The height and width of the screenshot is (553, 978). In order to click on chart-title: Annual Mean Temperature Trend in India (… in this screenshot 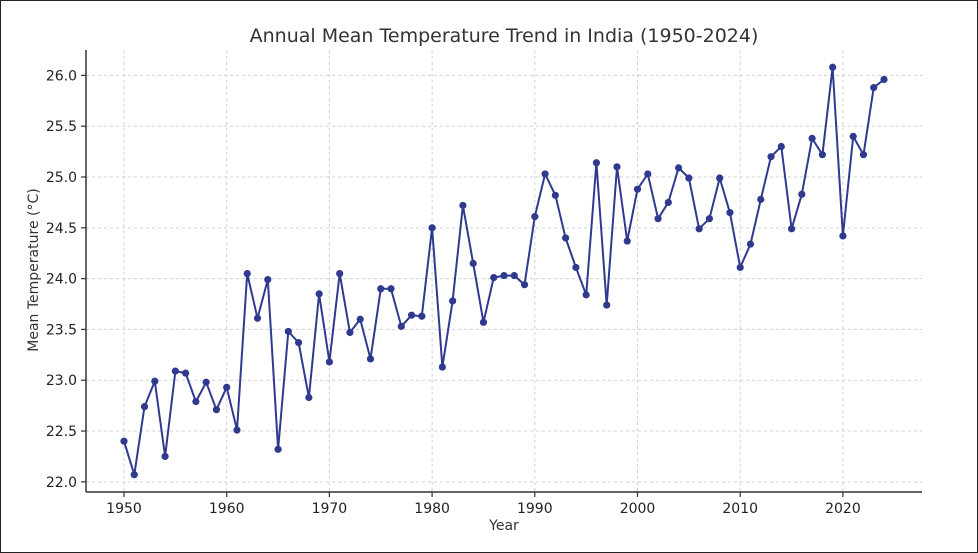, I will do `click(504, 36)`.